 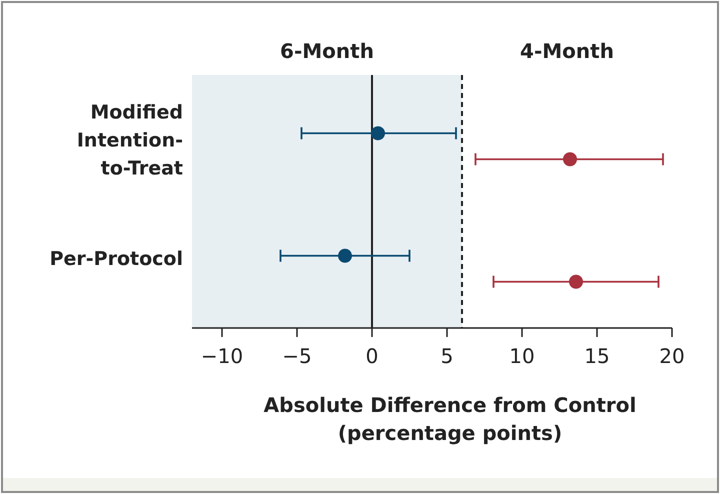 What do you see at coordinates (222, 356) in the screenshot?
I see `x-tick-label: −10` at bounding box center [222, 356].